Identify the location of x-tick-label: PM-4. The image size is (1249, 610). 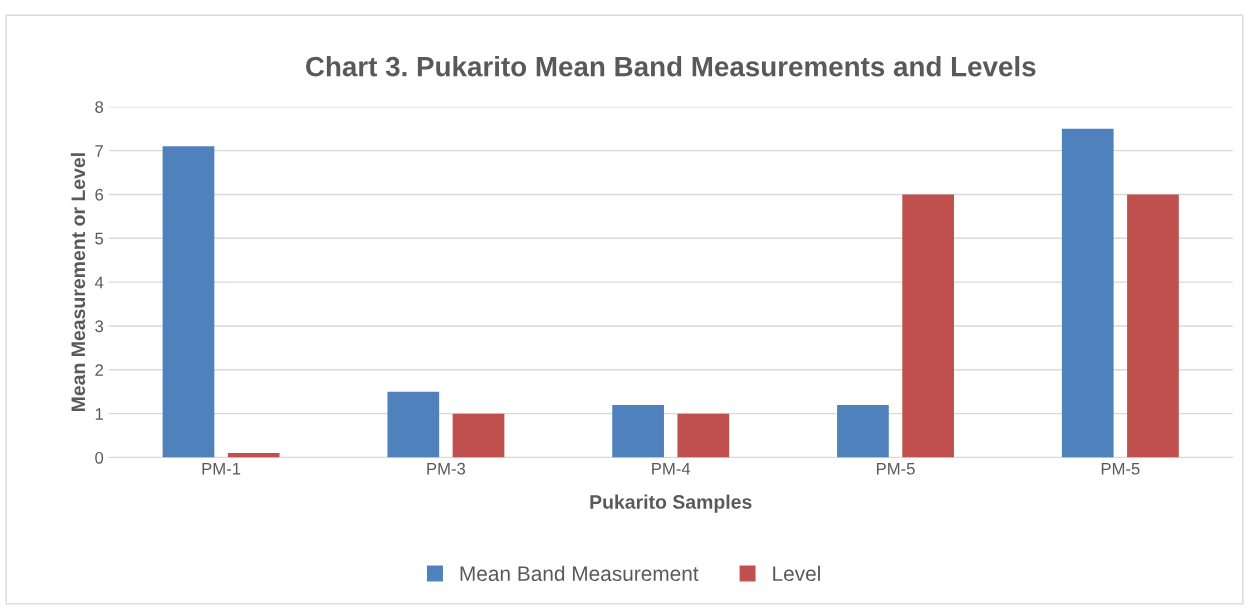
(671, 468).